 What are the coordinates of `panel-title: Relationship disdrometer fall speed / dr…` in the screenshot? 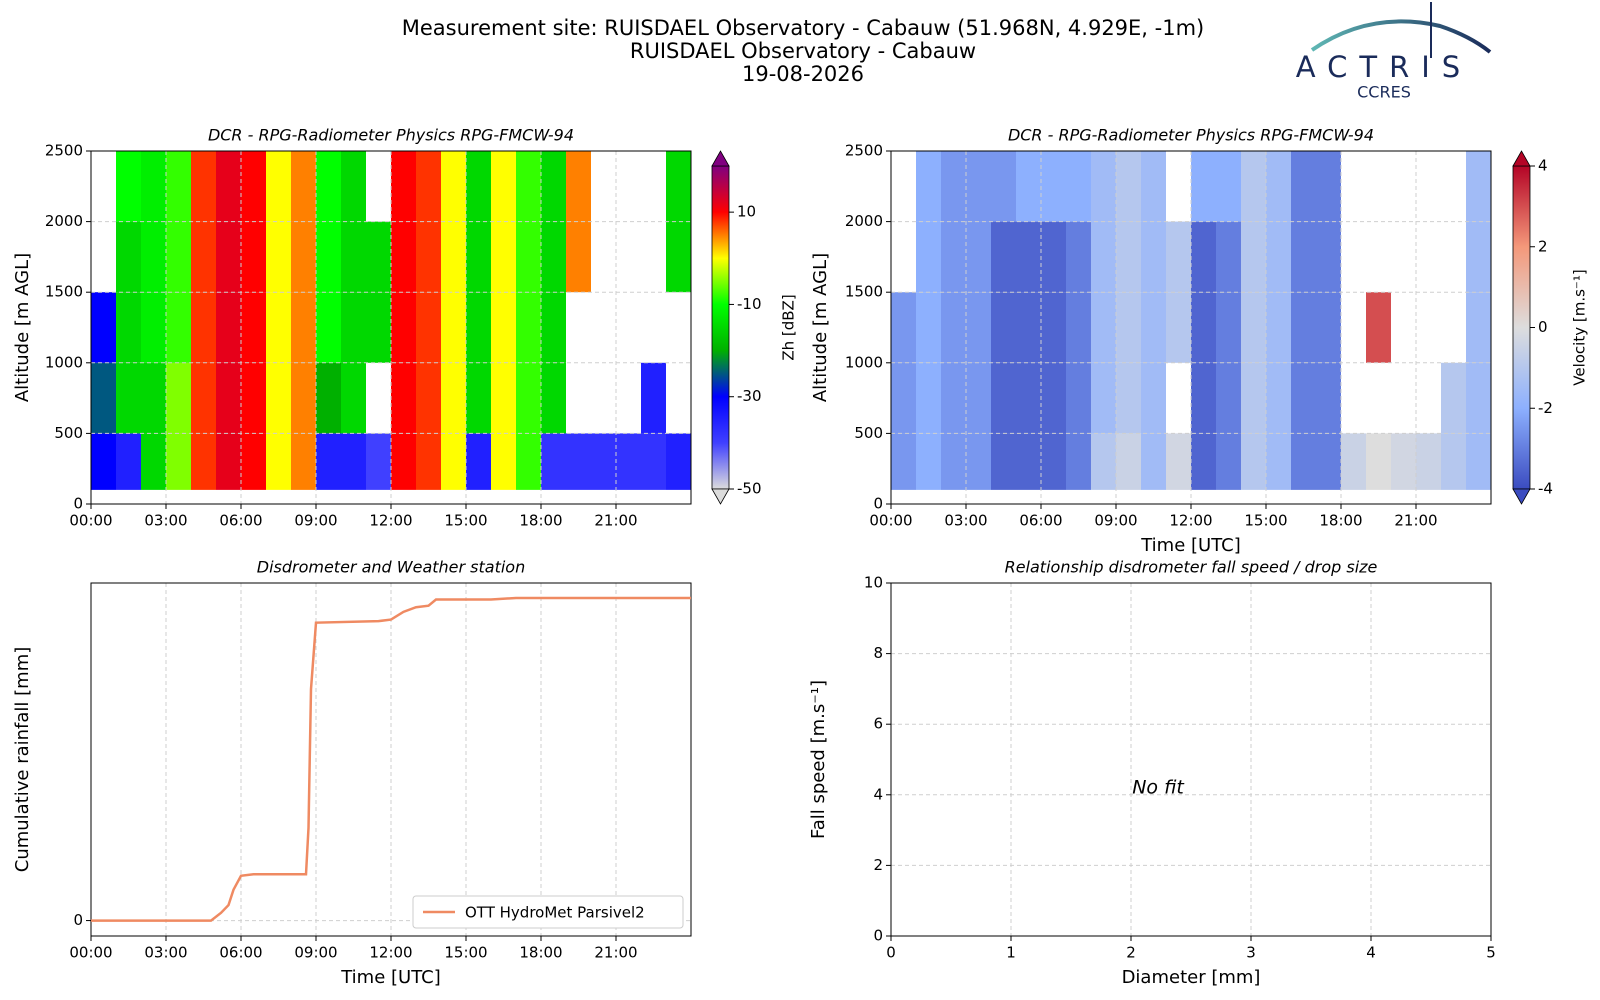 It's located at (1191, 567).